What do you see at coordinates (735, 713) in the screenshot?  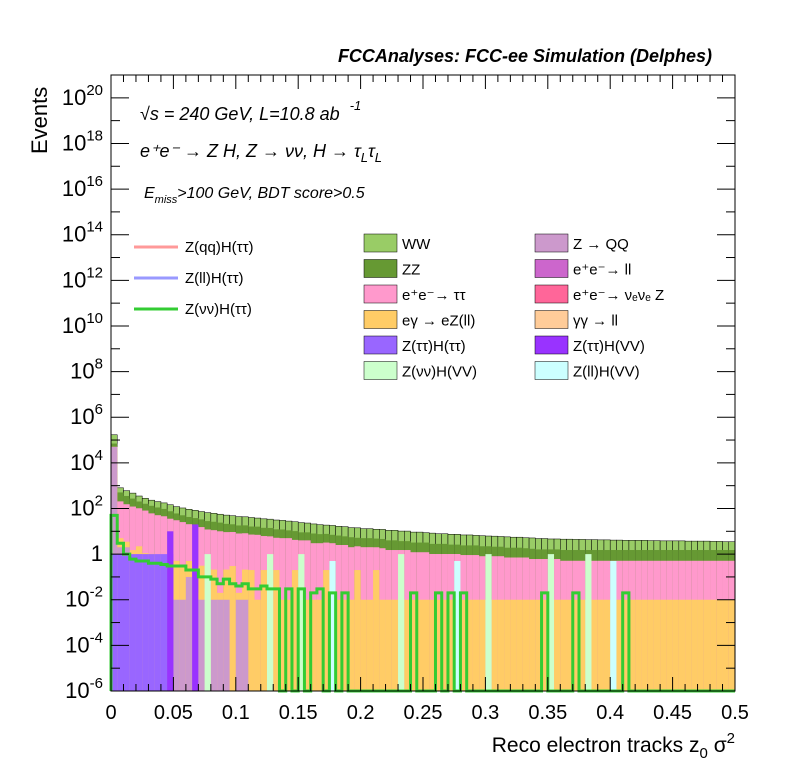 I see `x-tick-label: 0.5` at bounding box center [735, 713].